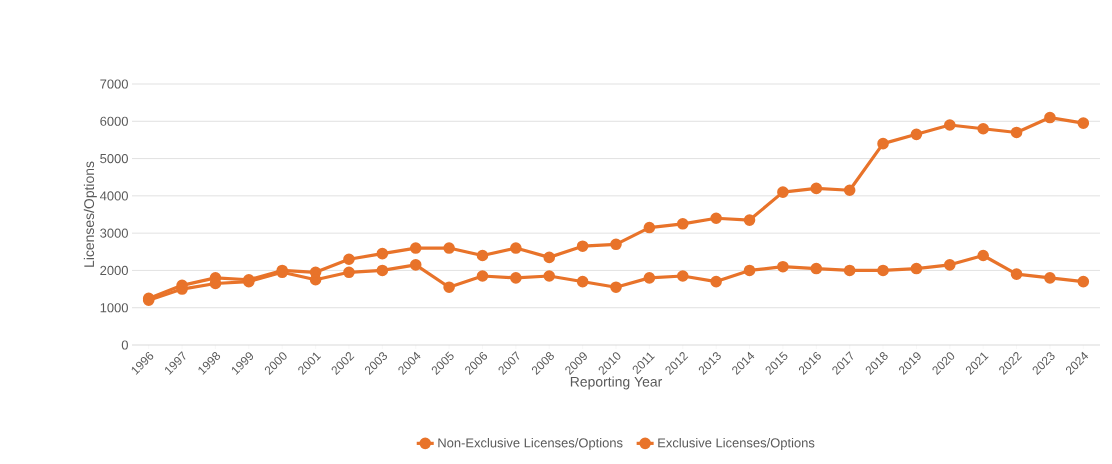 The width and height of the screenshot is (1112, 464). Describe the element at coordinates (114, 270) in the screenshot. I see `y-tick-label: 2000` at that location.